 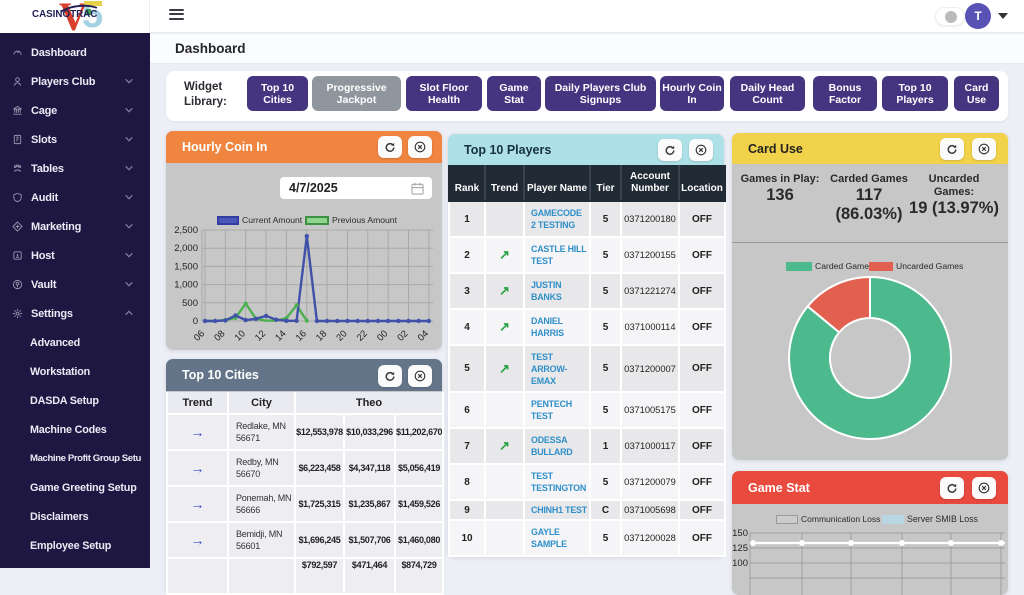 What do you see at coordinates (382, 335) in the screenshot?
I see `svg-text: 00` at bounding box center [382, 335].